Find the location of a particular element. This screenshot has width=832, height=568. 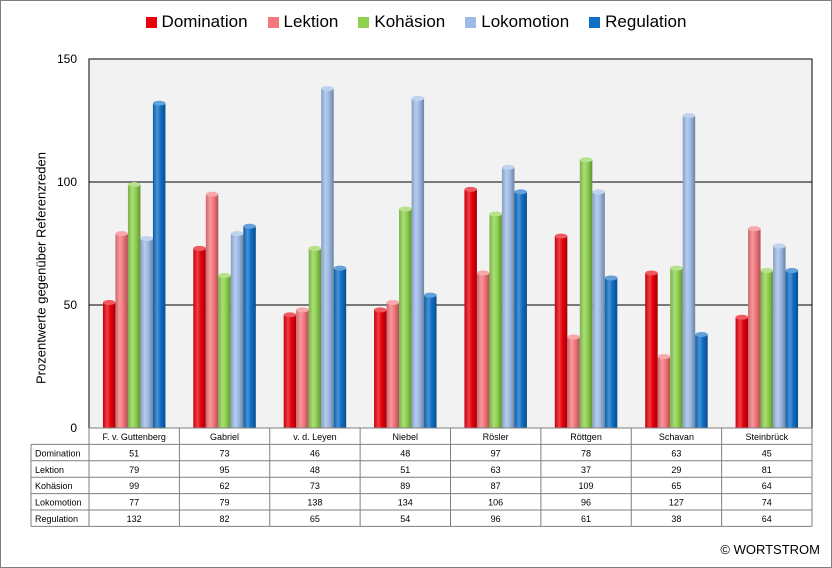

data-label: 64 is located at coordinates (767, 519).